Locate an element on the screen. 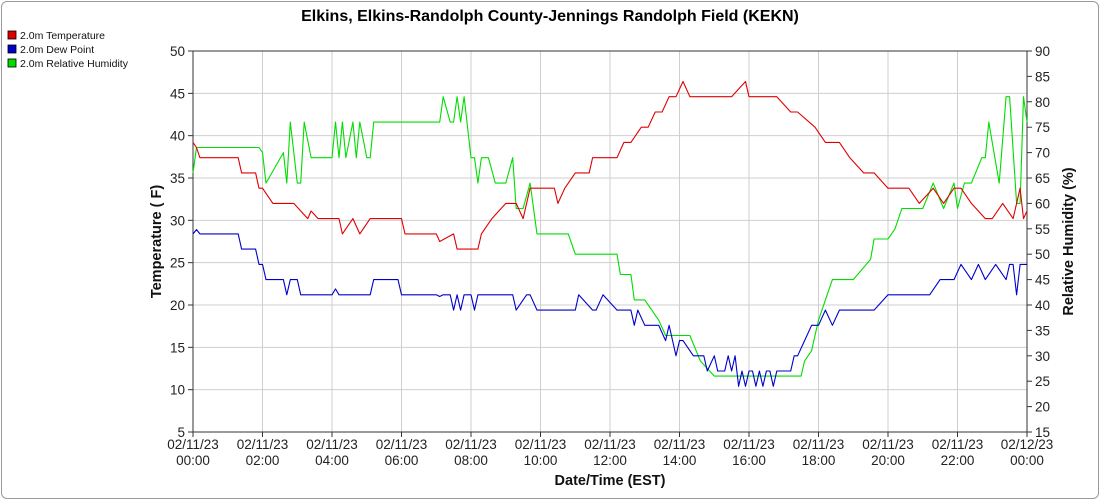 The height and width of the screenshot is (500, 1100). x-tick-date: 02/12/23 is located at coordinates (1027, 444).